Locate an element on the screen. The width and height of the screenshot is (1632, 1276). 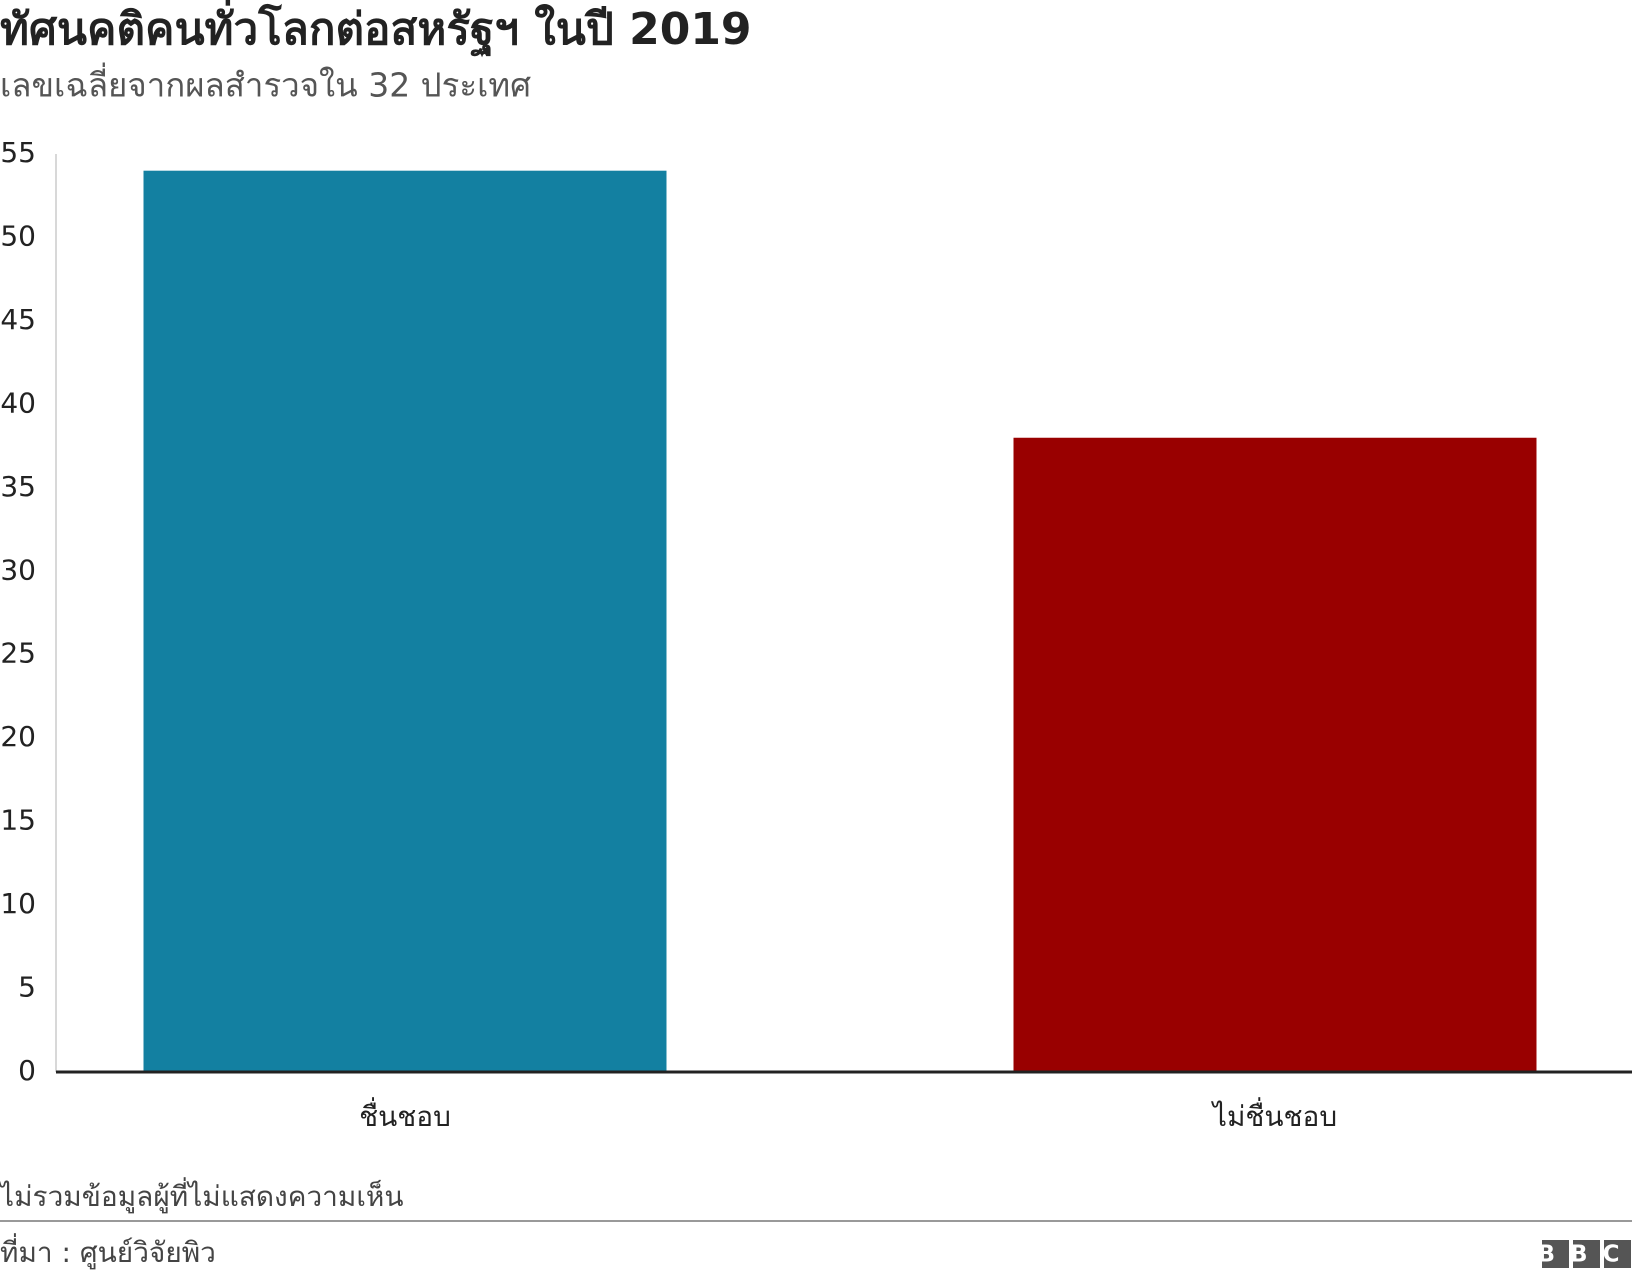
y-tick-label: 30 is located at coordinates (18, 569).